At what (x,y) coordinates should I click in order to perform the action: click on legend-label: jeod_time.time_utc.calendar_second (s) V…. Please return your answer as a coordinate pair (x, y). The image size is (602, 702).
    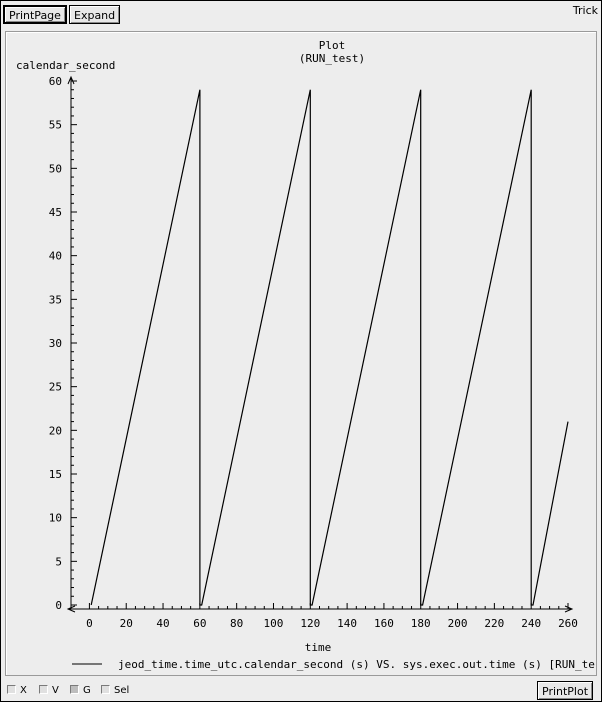
    Looking at the image, I should click on (357, 664).